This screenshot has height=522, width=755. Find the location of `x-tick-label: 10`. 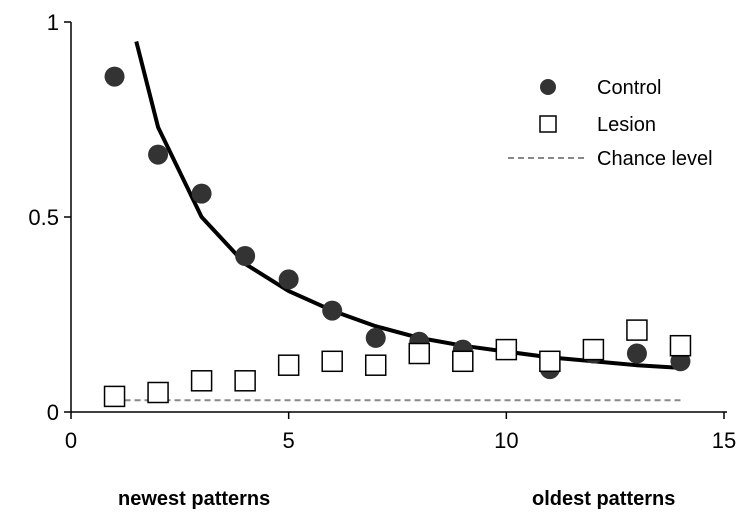

x-tick-label: 10 is located at coordinates (506, 440).